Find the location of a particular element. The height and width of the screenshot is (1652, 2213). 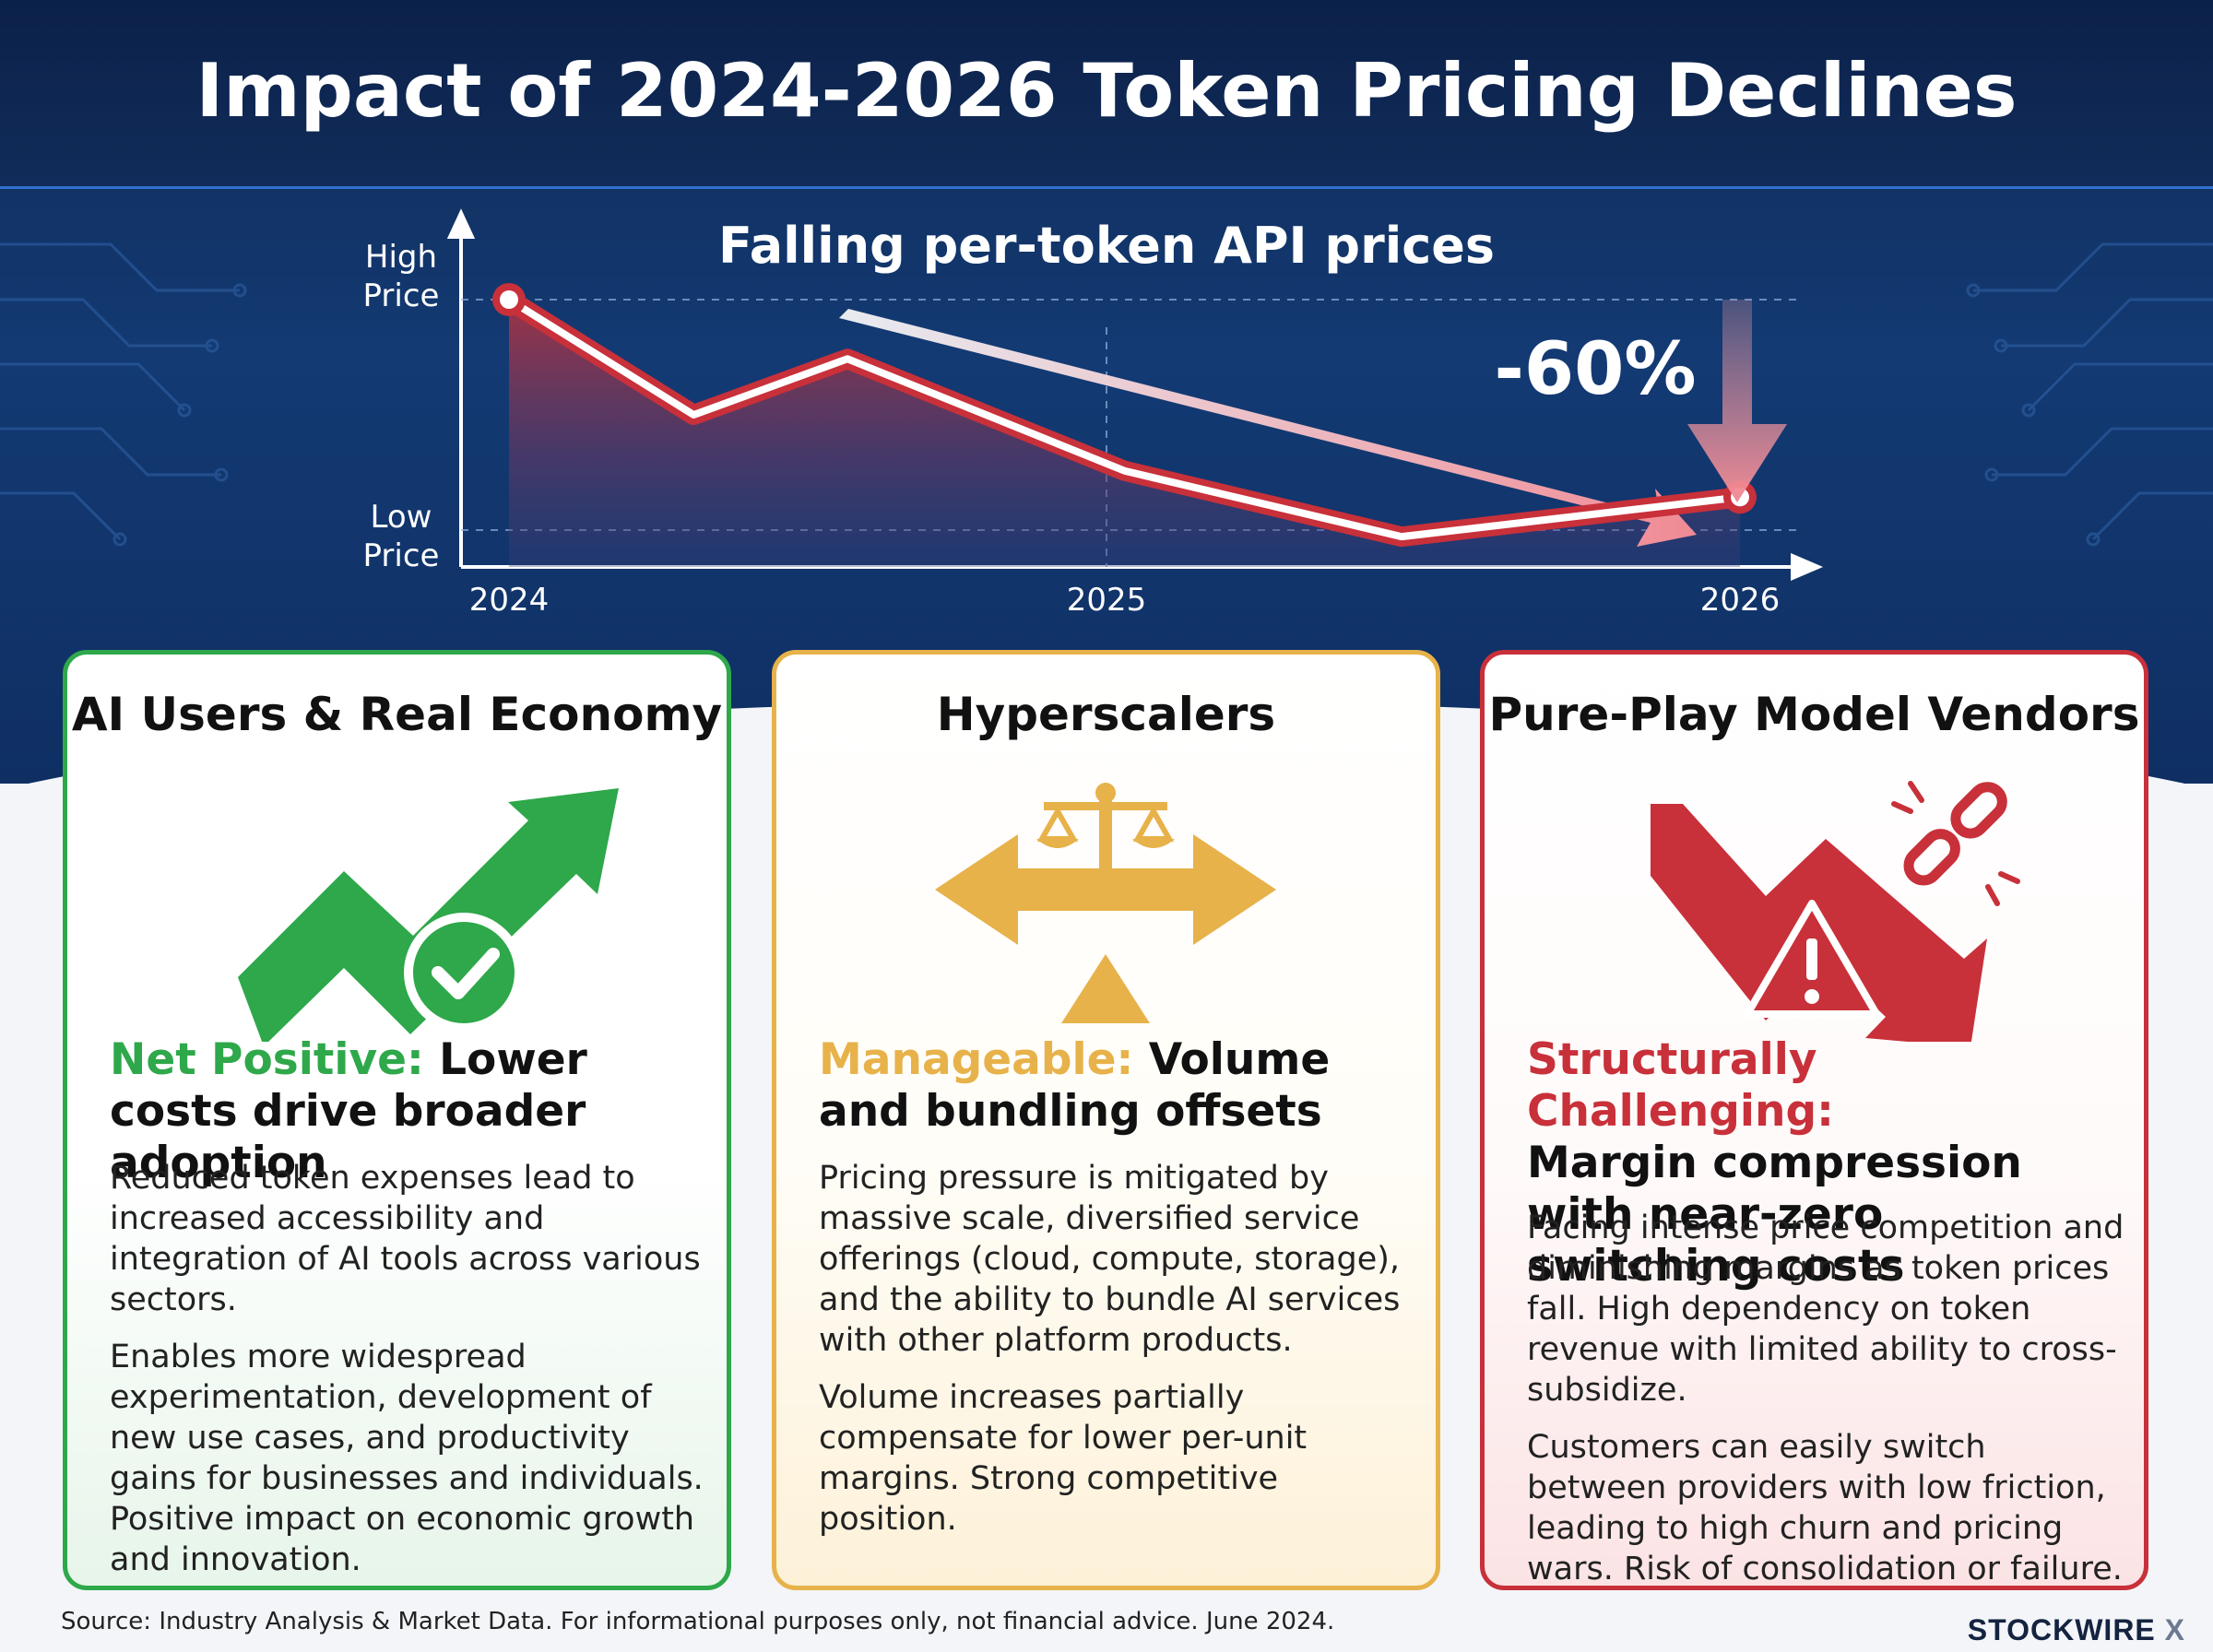

brand-logo: STOCKWIRE X is located at coordinates (2076, 1630).